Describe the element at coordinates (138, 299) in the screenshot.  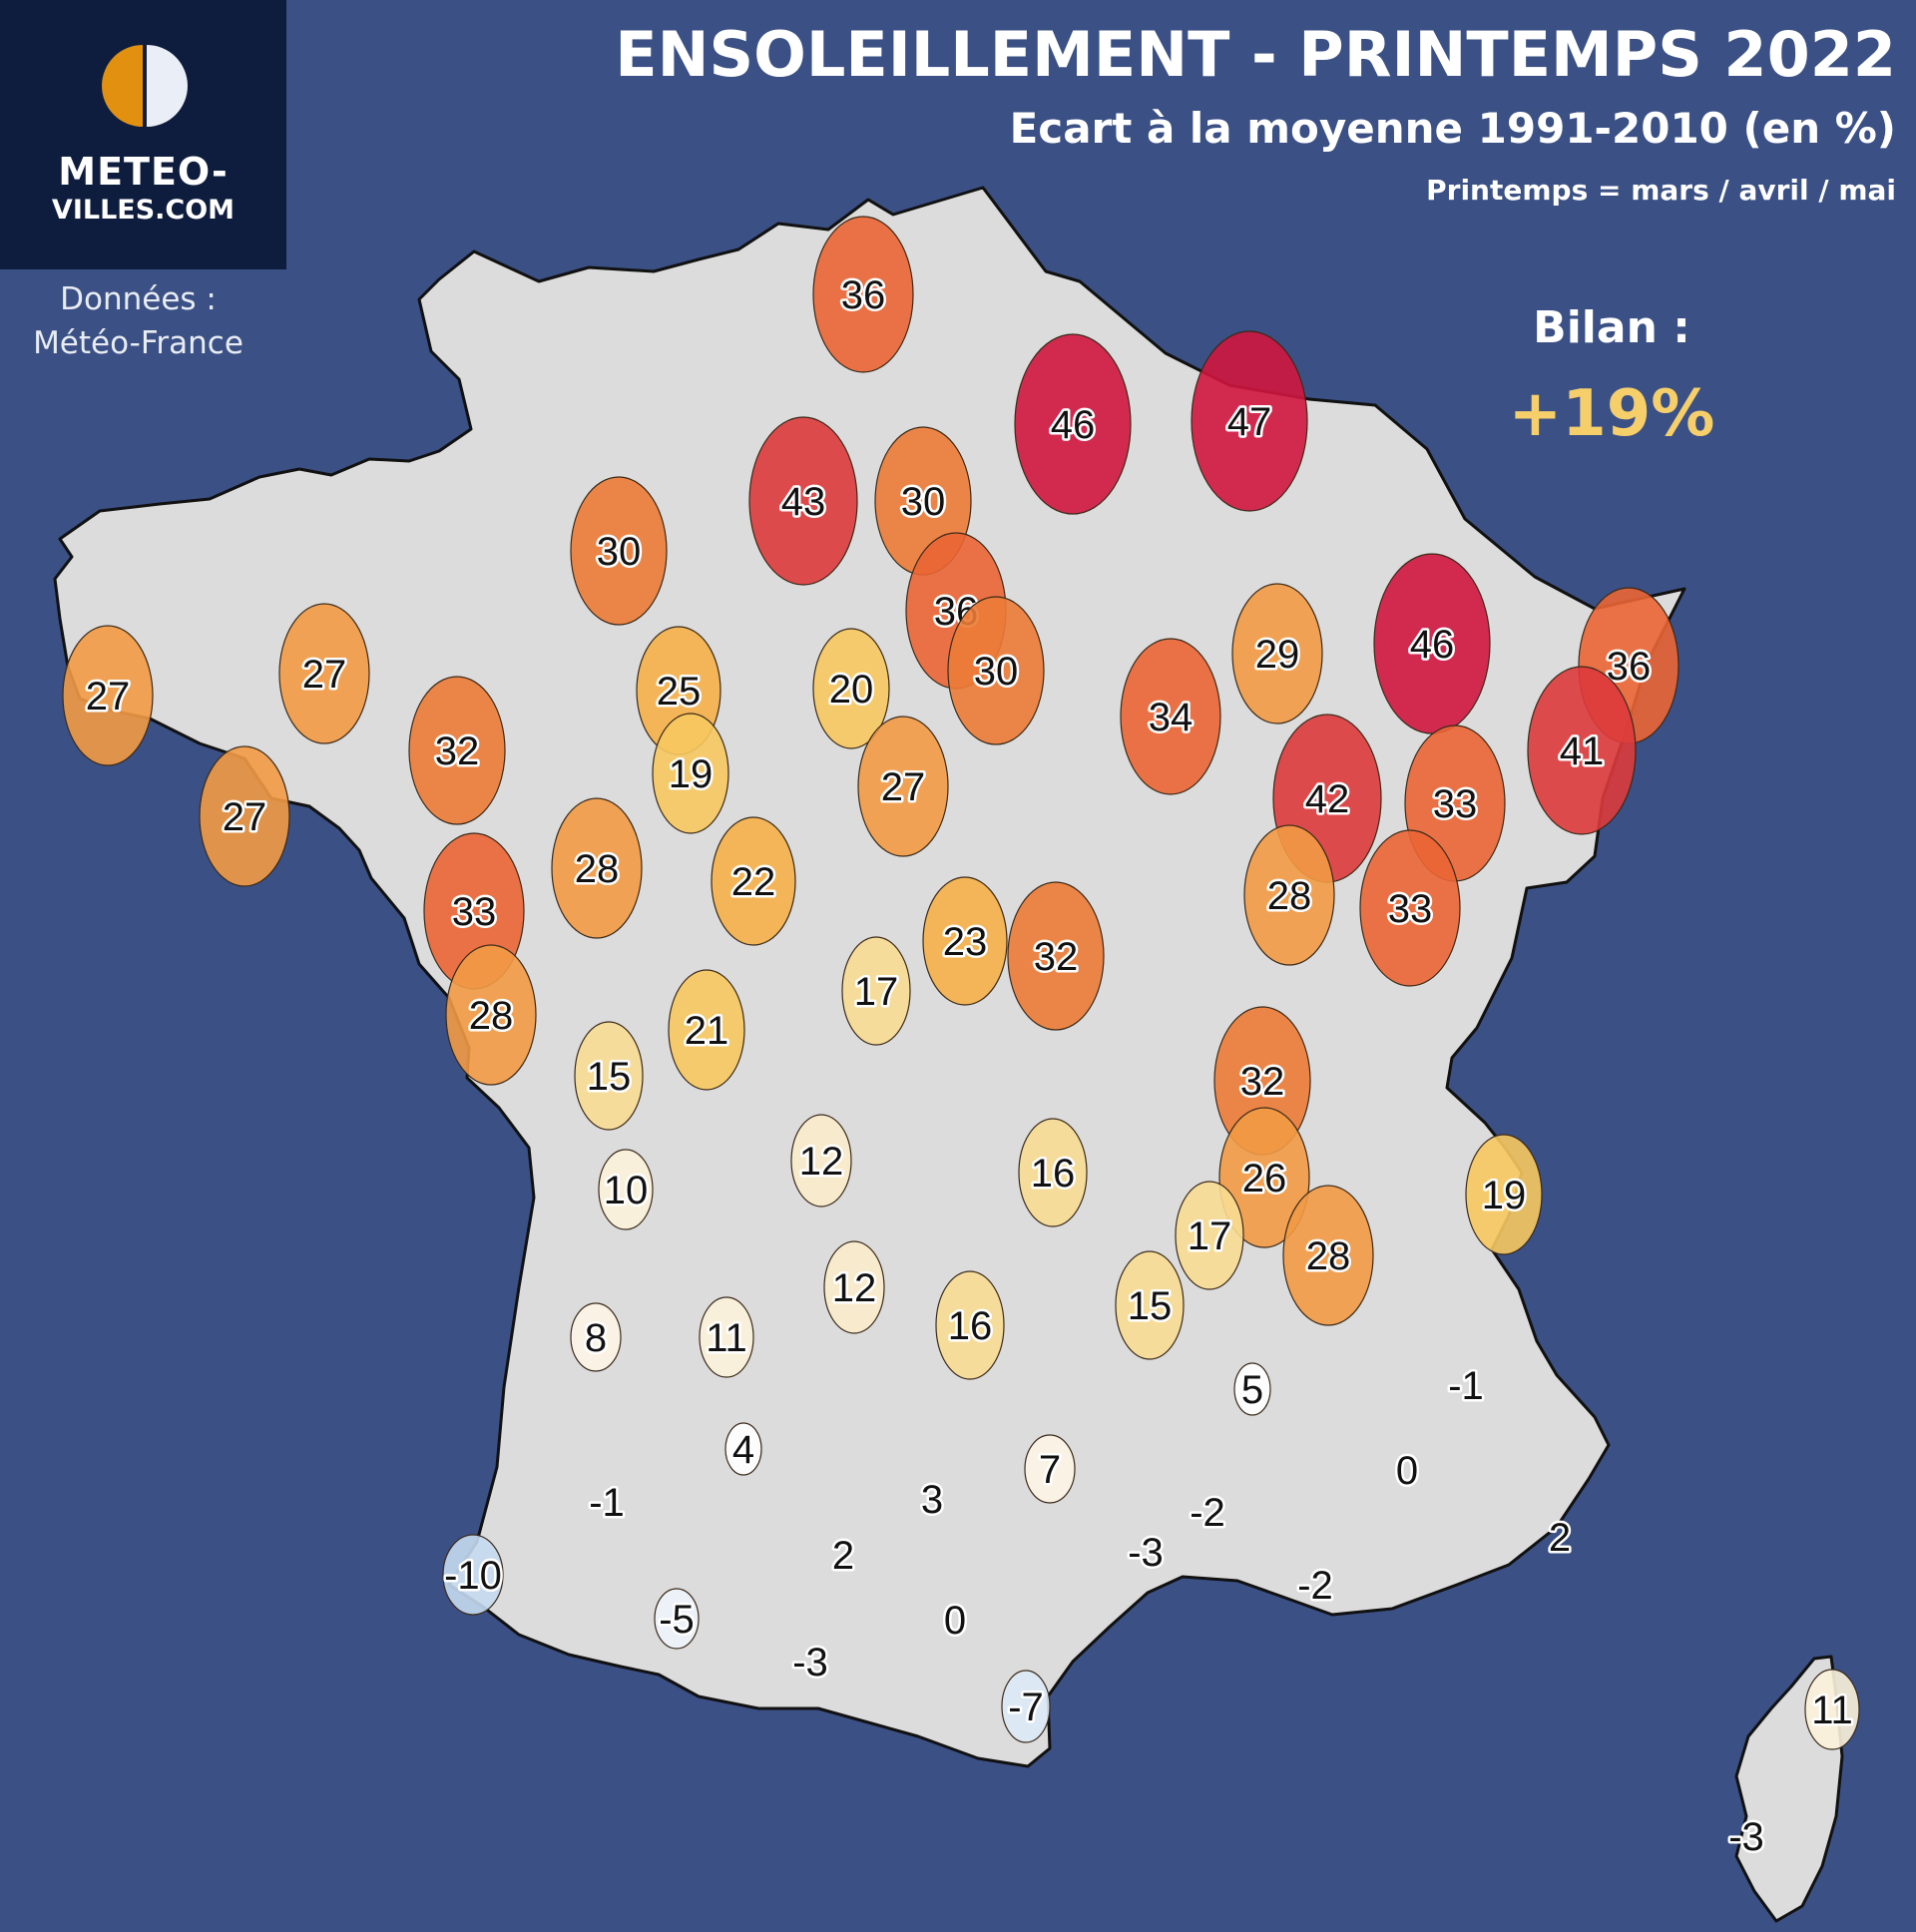
I see `source-label: Données :` at that location.